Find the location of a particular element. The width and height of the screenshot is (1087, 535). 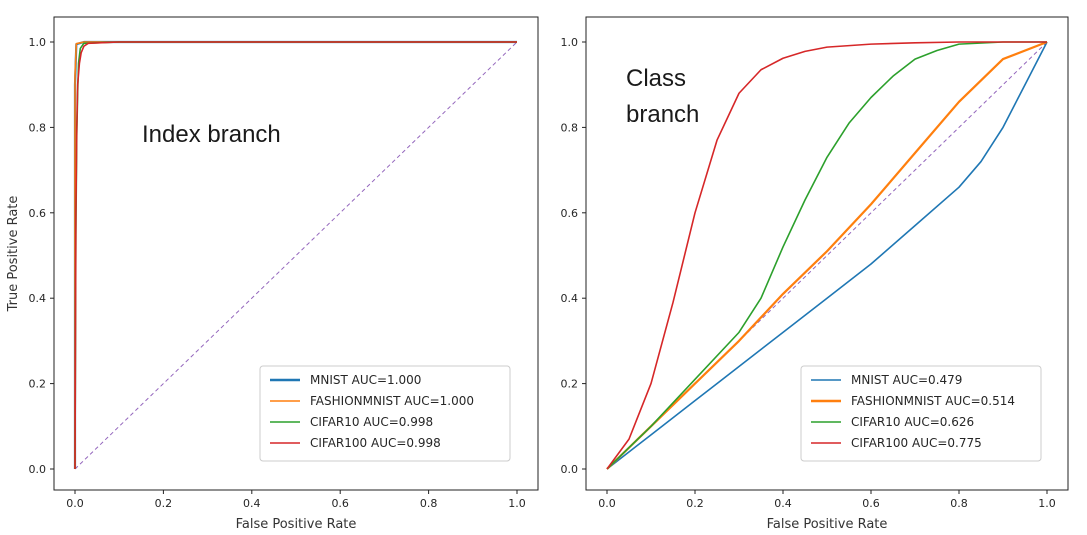

legend-label: MNIST AUC=0.479 is located at coordinates (906, 380).